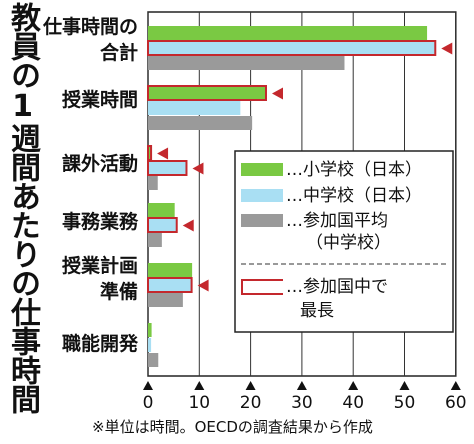 The image size is (474, 444). Describe the element at coordinates (100, 163) in the screenshot. I see `category-label-2: 課外活動` at that location.